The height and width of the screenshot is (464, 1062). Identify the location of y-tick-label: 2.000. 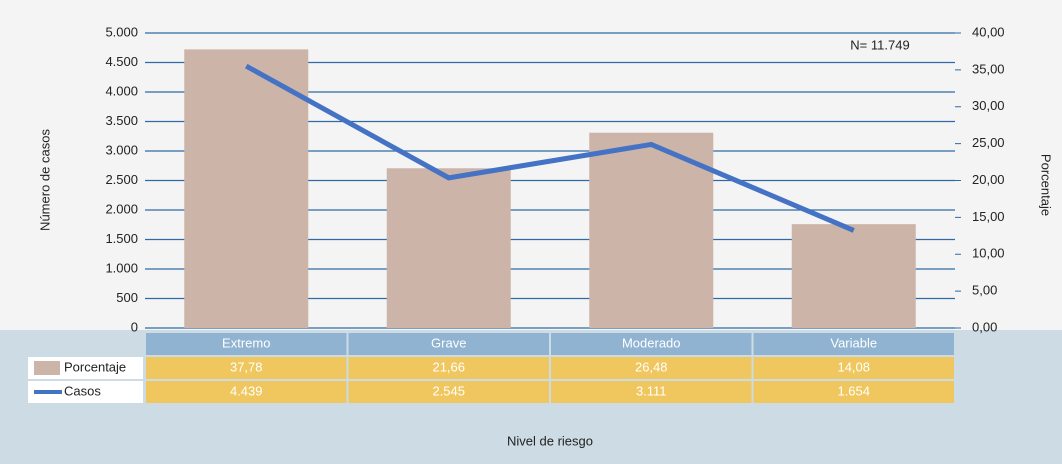
(121, 208).